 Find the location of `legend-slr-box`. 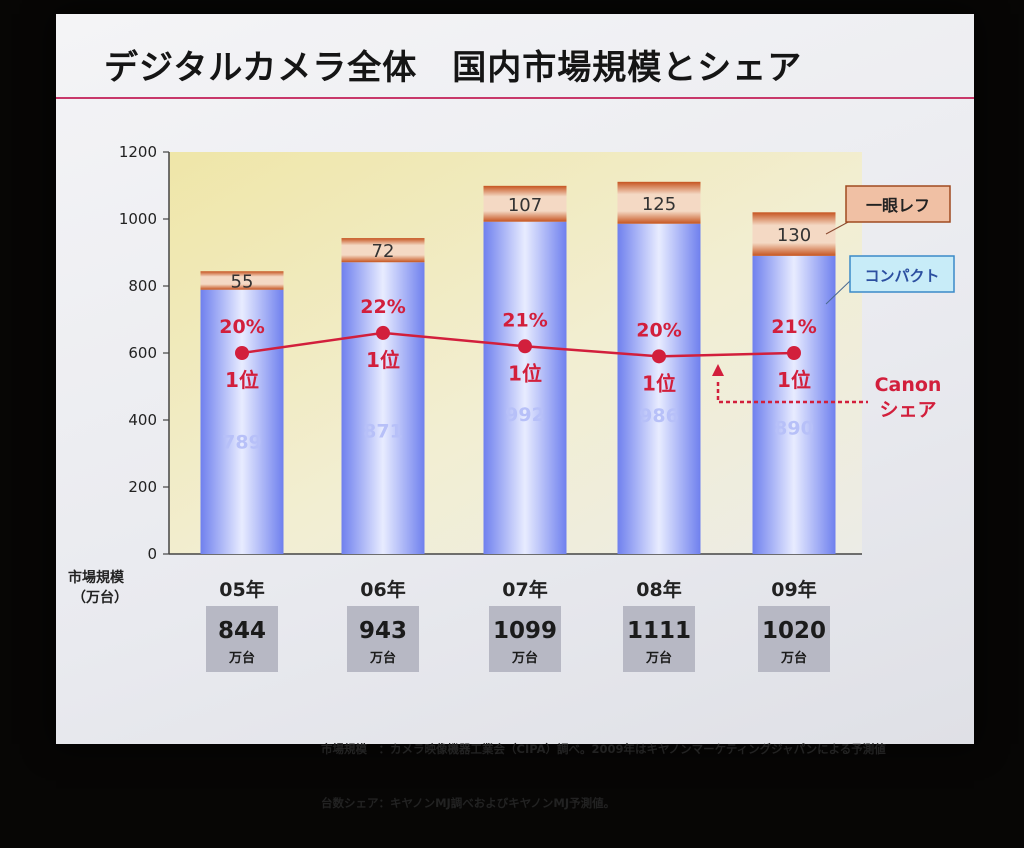

legend-slr-box is located at coordinates (898, 204).